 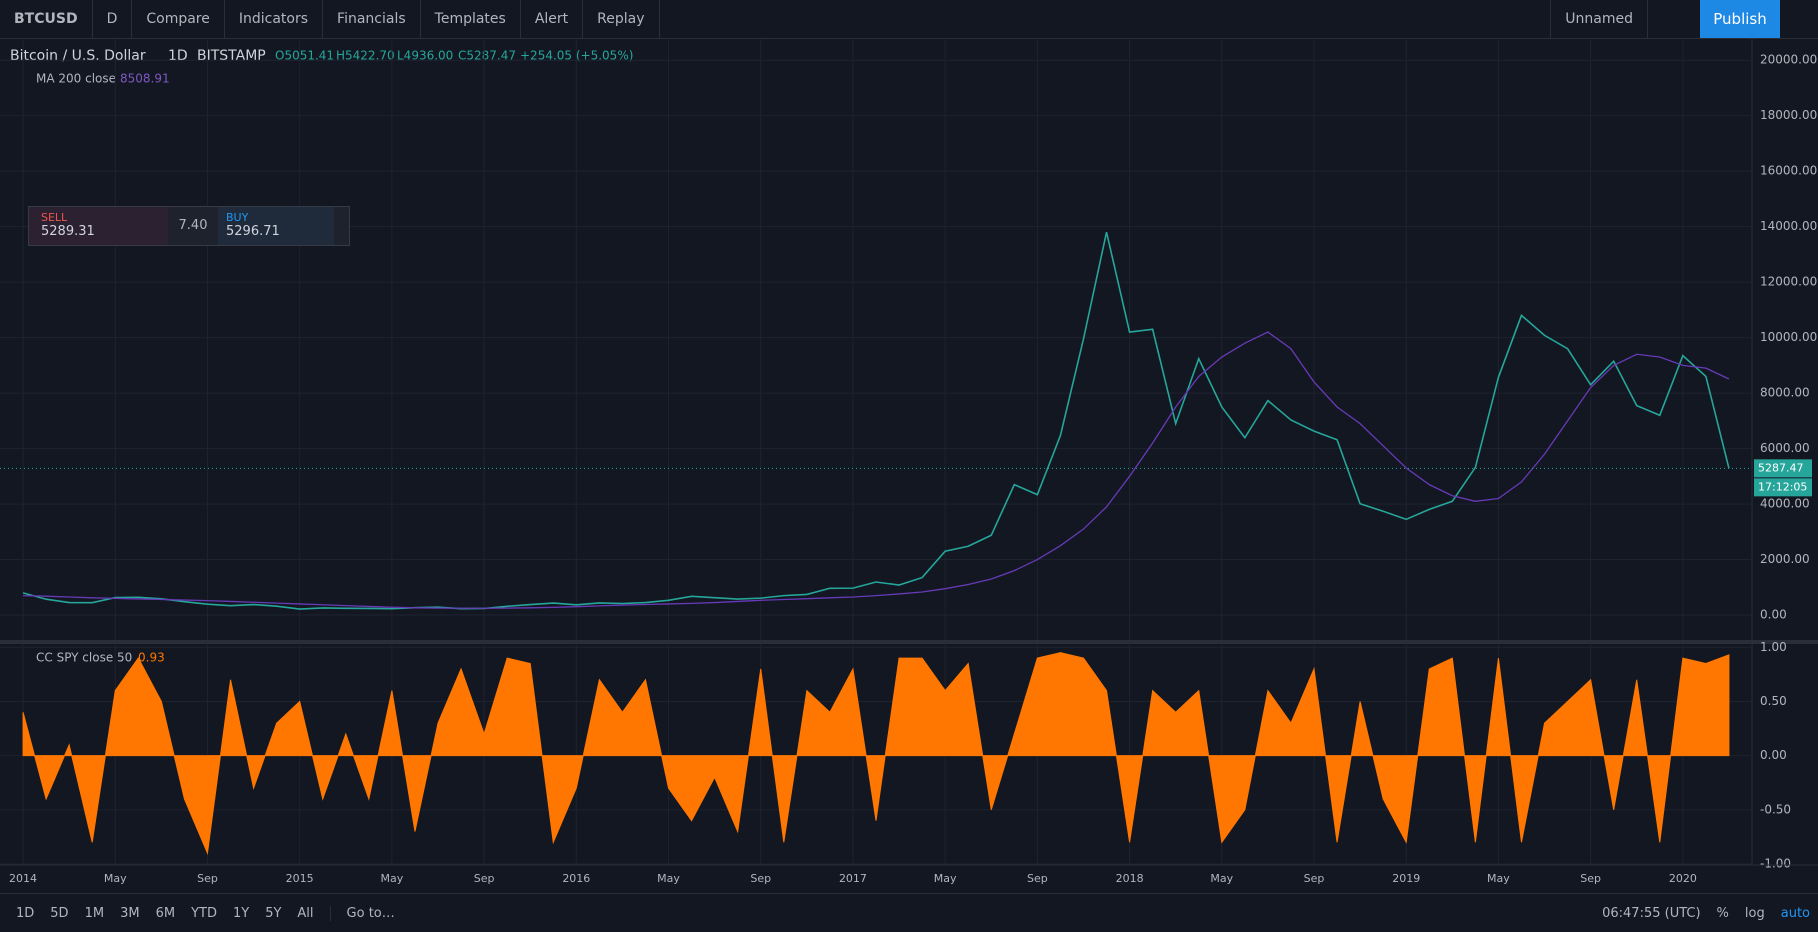 I want to click on y-tick-label: 0.50, so click(x=1773, y=701).